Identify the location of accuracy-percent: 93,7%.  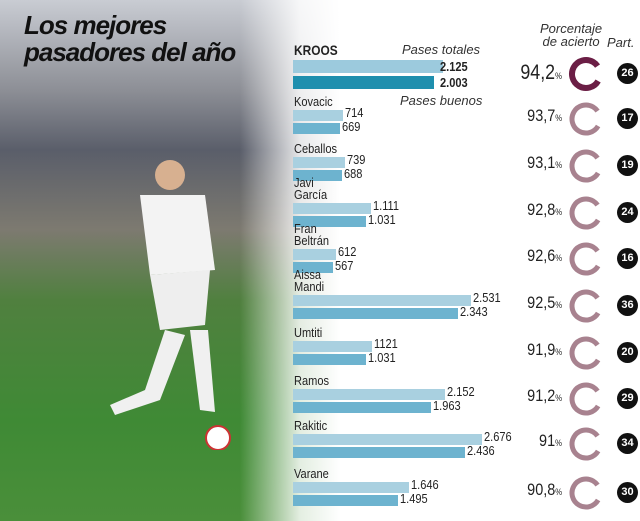
(544, 116).